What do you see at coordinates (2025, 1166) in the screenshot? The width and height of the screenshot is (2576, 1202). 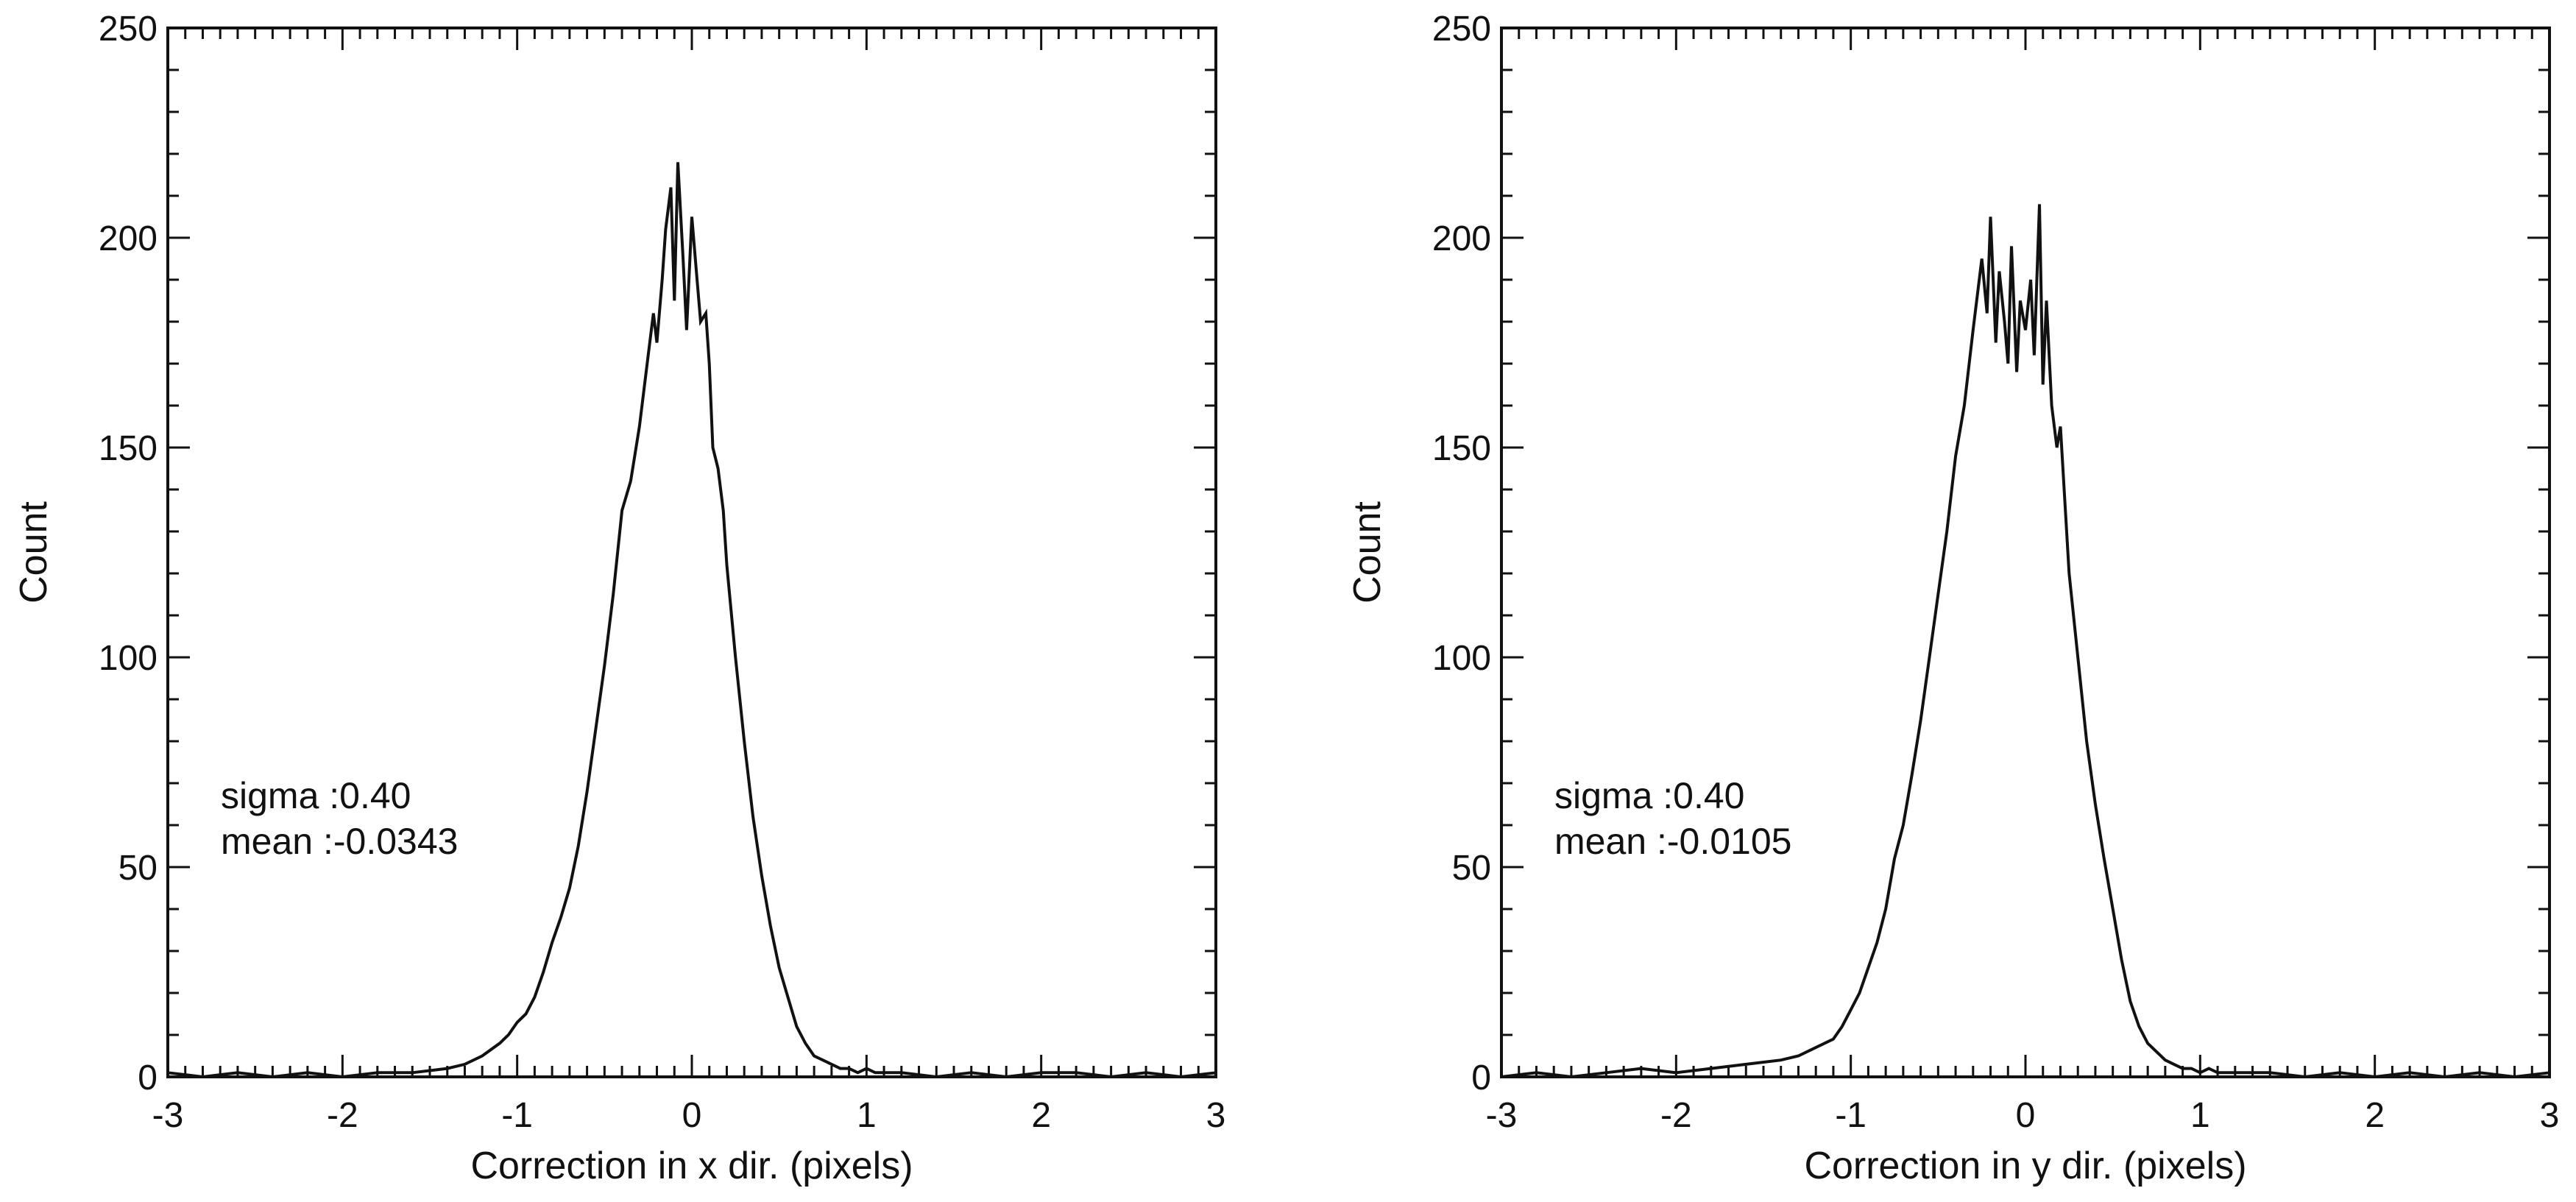 I see `x-axis-label: Correction in y dir. (pixels)` at bounding box center [2025, 1166].